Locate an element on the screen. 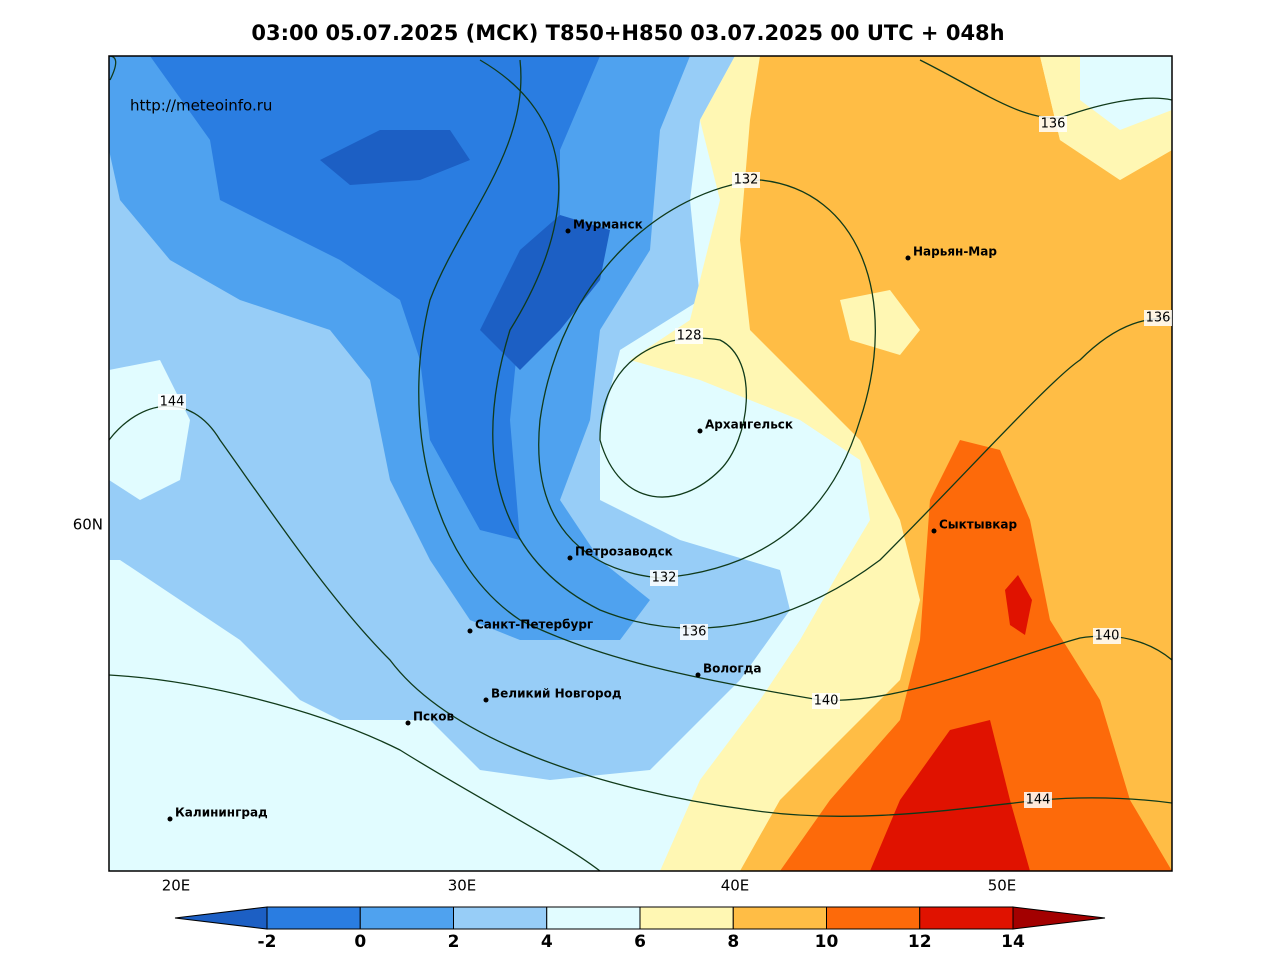  isoline-label: 128 is located at coordinates (689, 336).